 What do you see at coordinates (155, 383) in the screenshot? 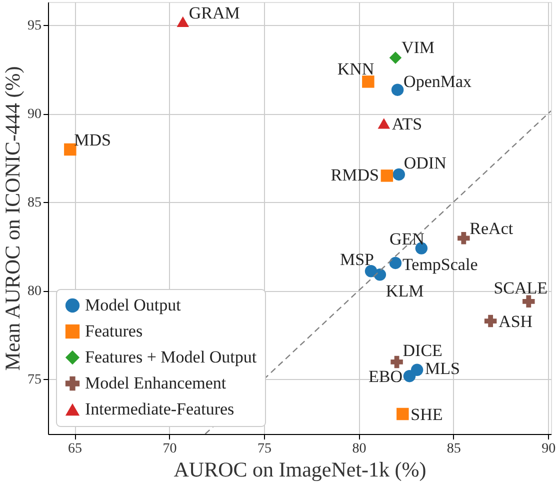
I see `legend-label: Model Enhancement` at bounding box center [155, 383].